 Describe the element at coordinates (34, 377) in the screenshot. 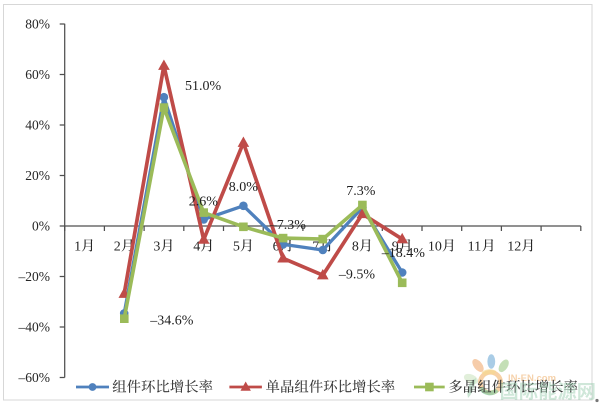

I see `svg-text: –60%` at that location.